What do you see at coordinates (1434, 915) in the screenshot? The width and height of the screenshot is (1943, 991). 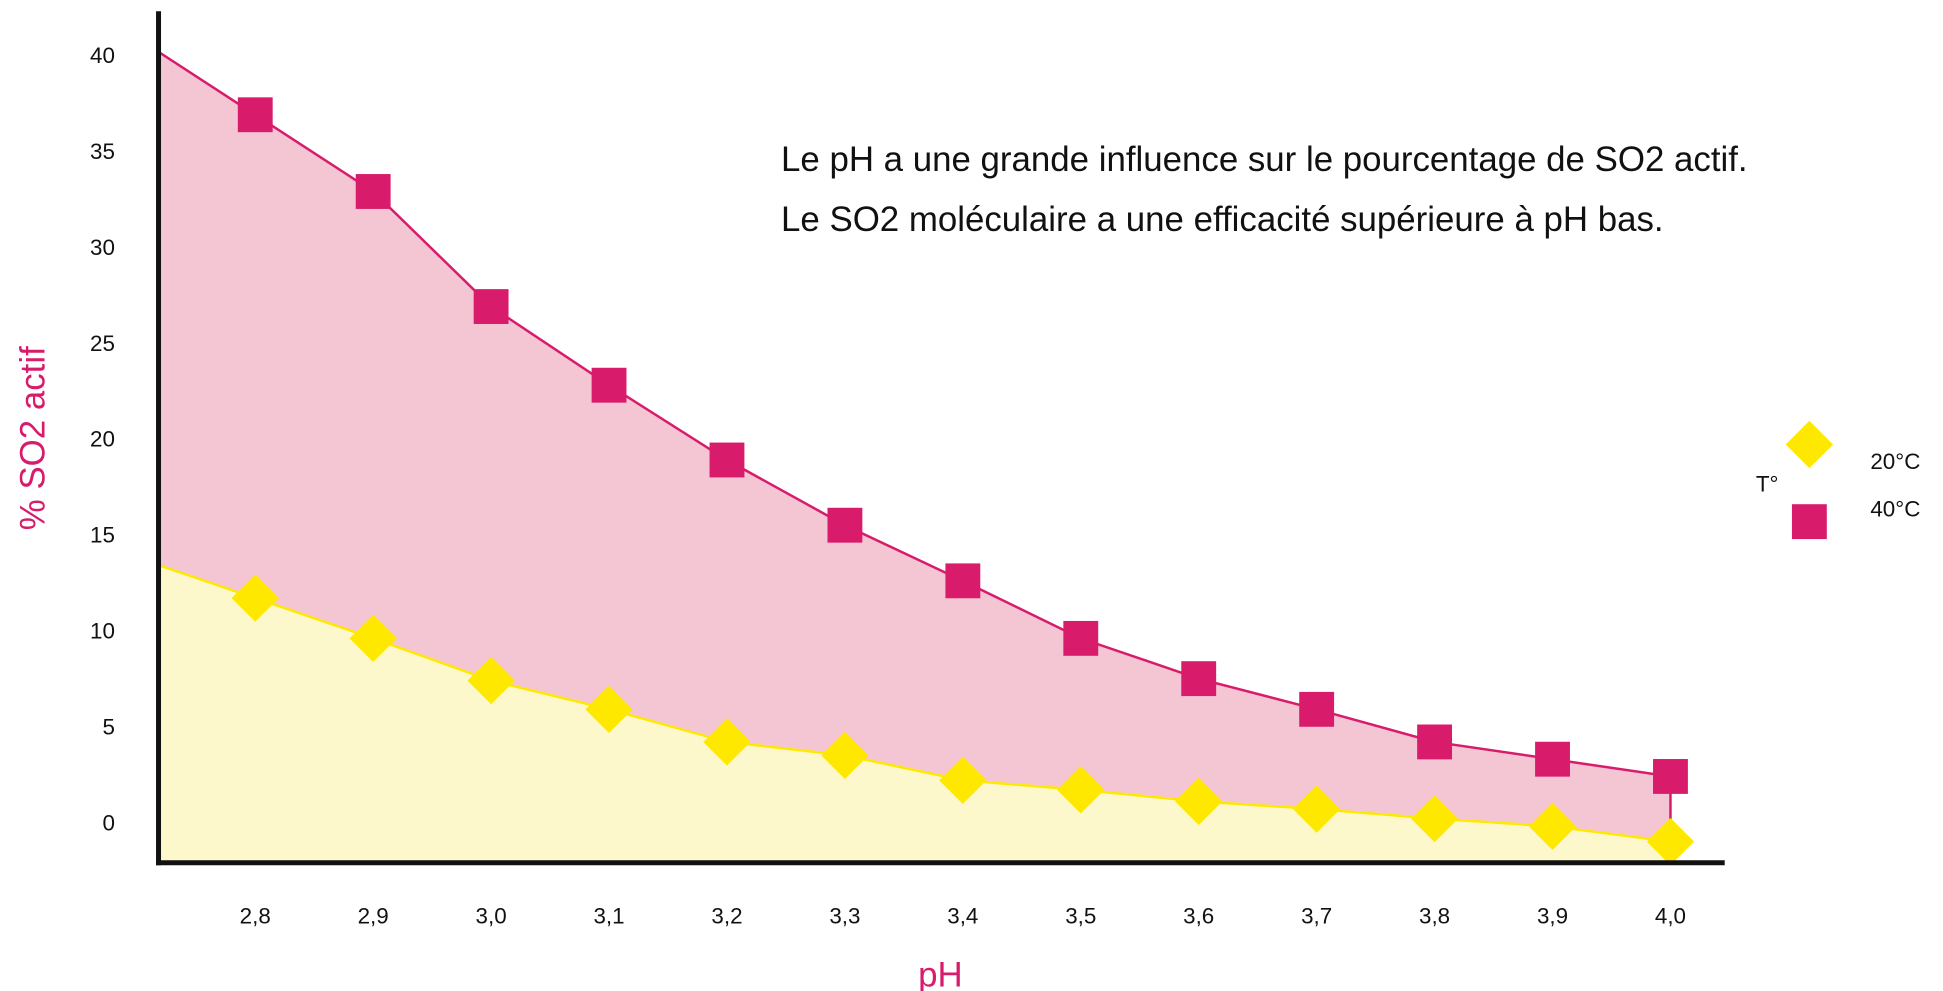 I see `x-tick-label: 3,8` at bounding box center [1434, 915].